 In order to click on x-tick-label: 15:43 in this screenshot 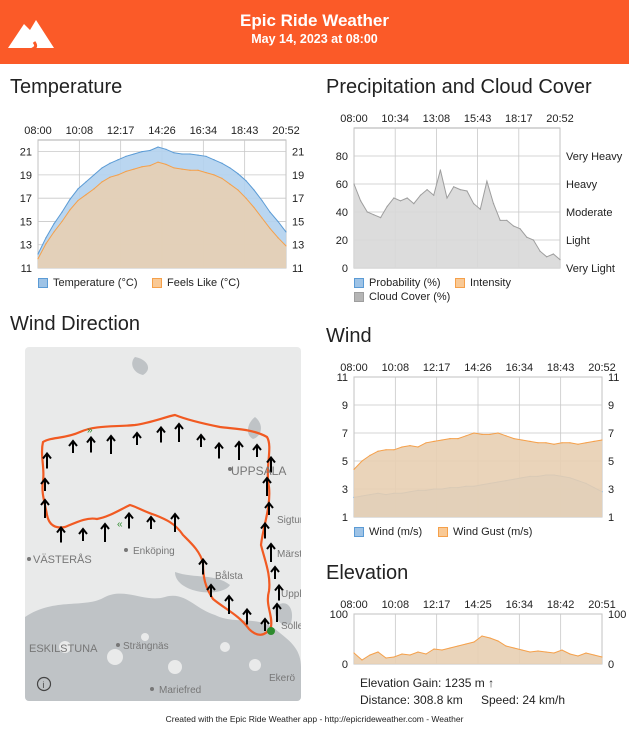, I will do `click(478, 119)`.